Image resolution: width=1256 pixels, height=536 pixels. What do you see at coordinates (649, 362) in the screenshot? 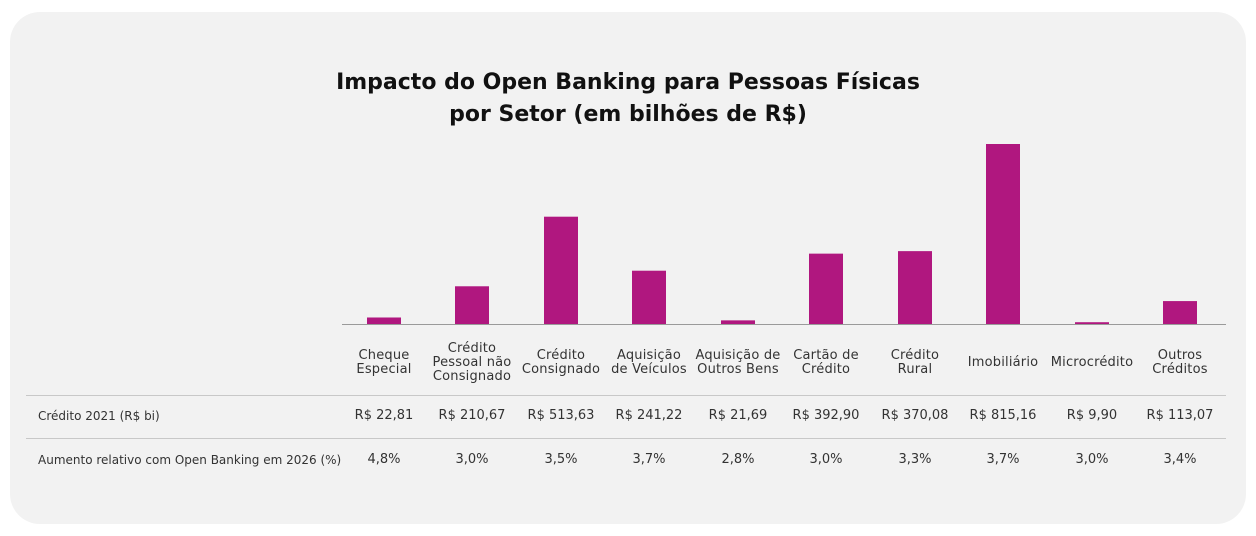
I see `category-label-3: Aquisição de Veículos` at bounding box center [649, 362].